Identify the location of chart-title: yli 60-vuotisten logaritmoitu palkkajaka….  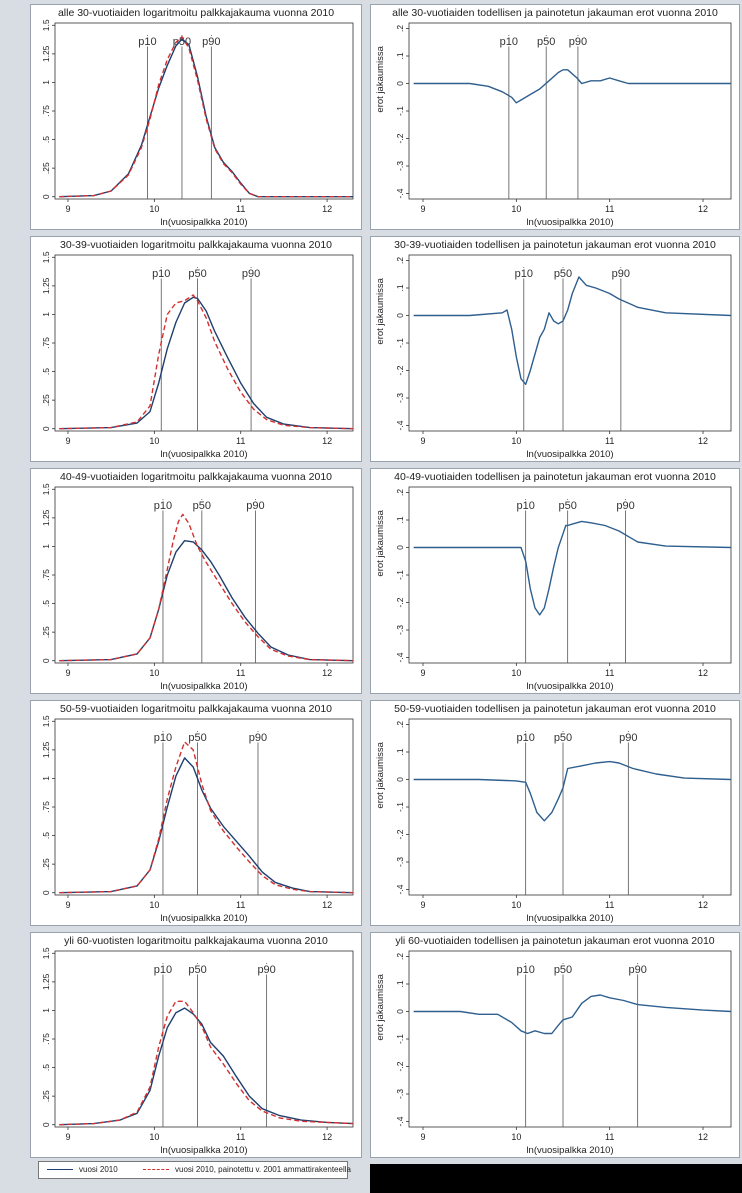
(196, 941).